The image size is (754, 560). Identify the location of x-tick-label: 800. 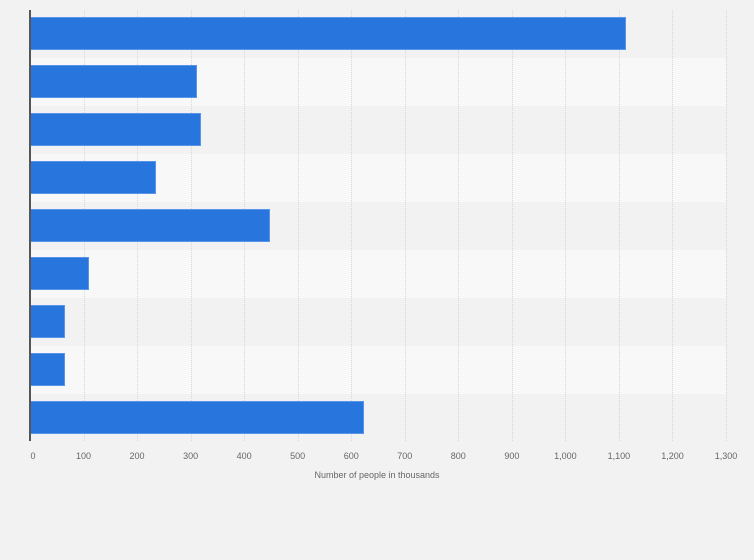
(458, 456).